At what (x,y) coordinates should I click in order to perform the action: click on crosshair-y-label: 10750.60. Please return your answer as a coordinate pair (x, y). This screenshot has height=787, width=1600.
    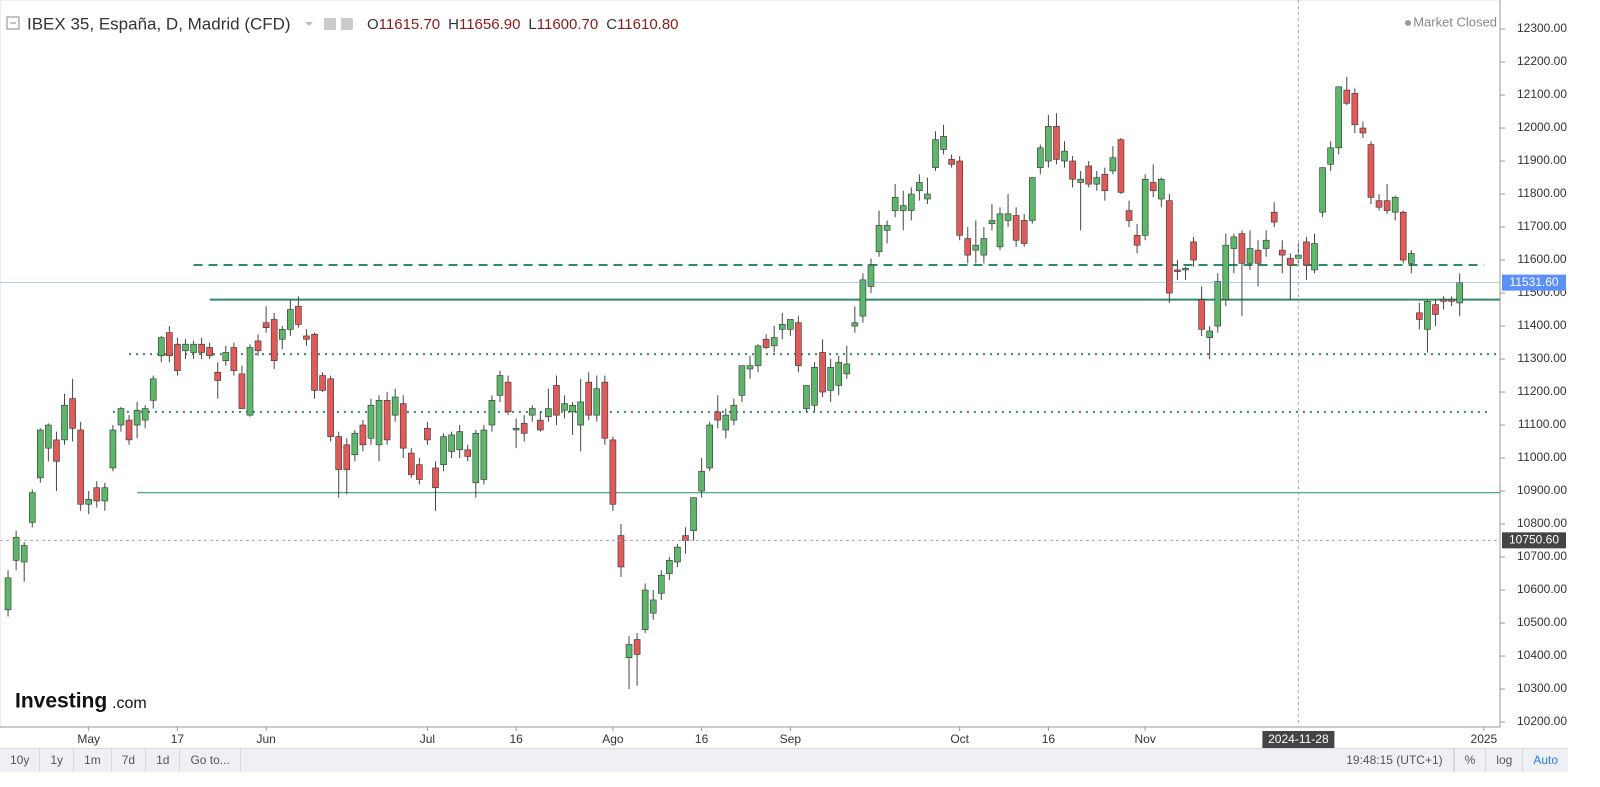
    Looking at the image, I should click on (1534, 540).